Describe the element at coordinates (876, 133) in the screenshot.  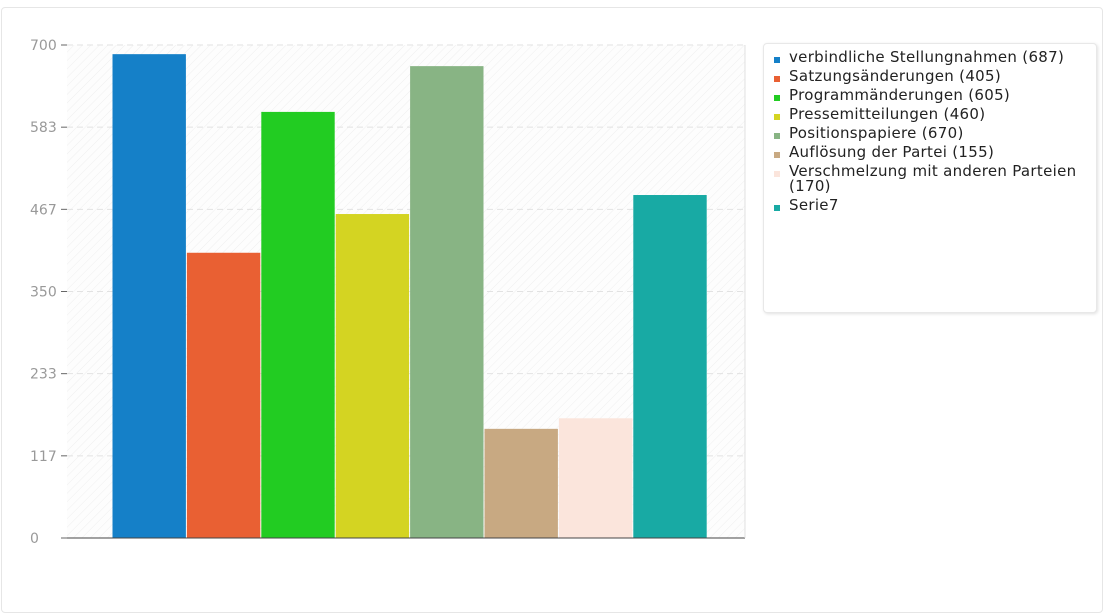
I see `legend-label: Positionspapiere (670)` at that location.